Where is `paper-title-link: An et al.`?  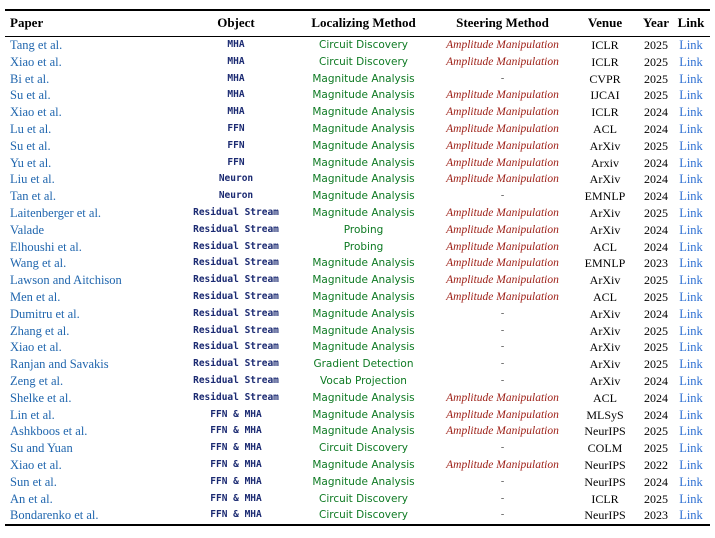
paper-title-link: An et al. is located at coordinates (31, 498).